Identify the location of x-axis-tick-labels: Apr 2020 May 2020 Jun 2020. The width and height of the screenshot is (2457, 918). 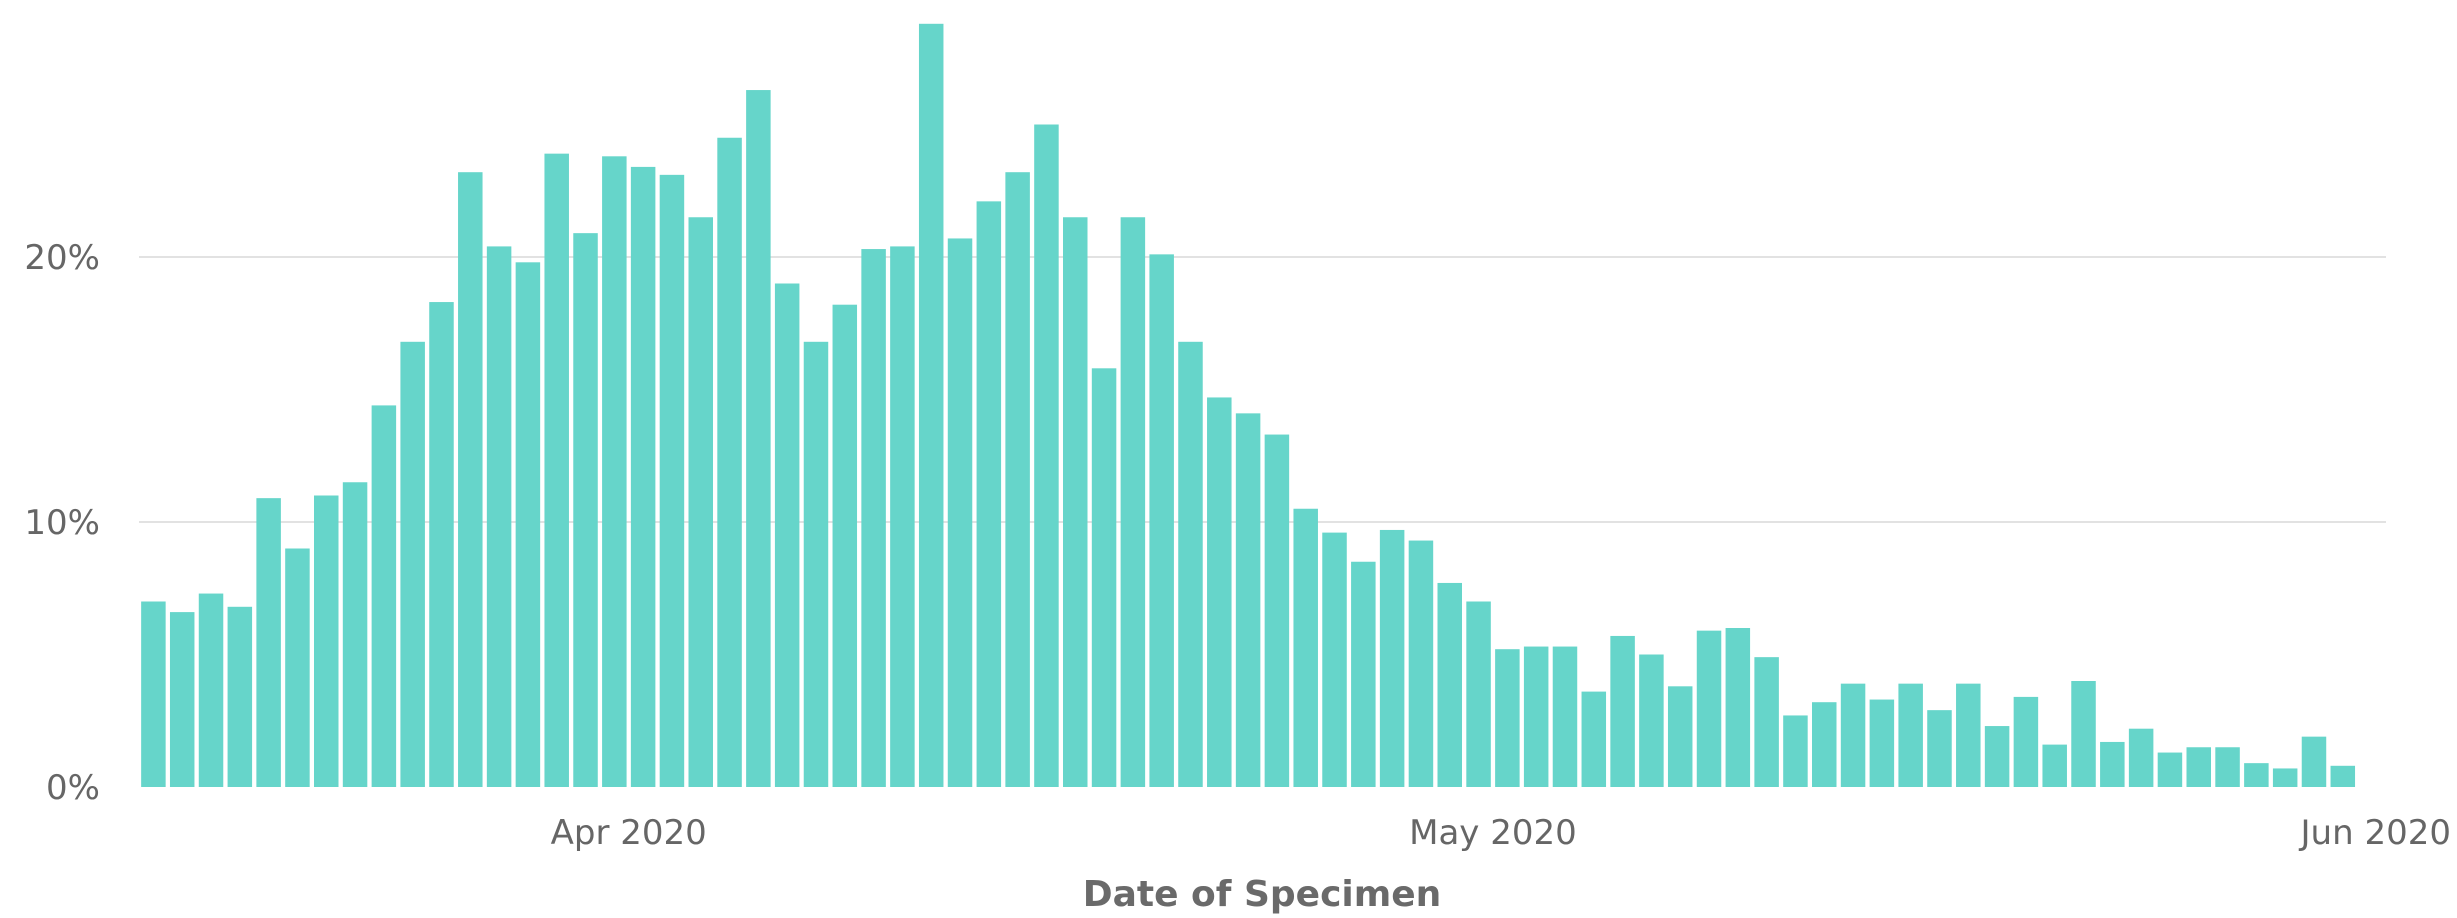
(1501, 833).